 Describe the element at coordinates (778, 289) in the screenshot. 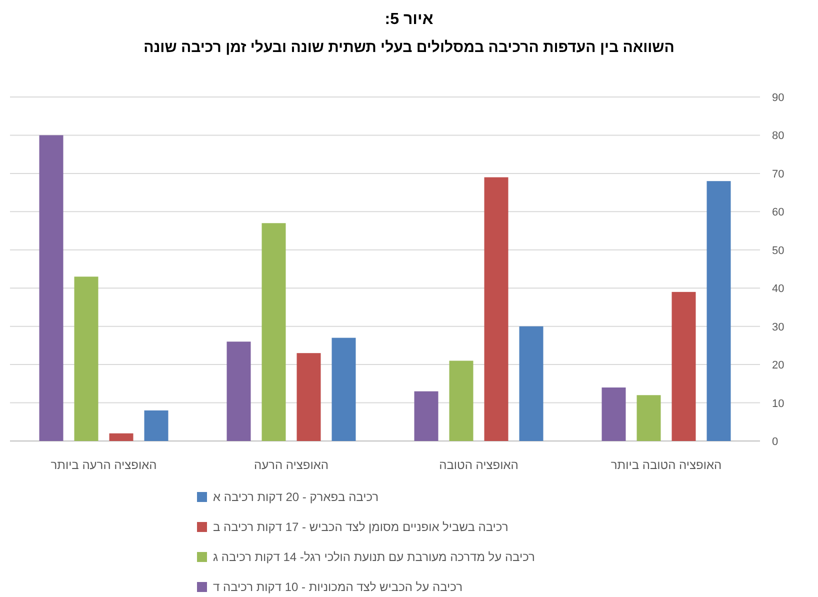

I see `y-tick-label: 40` at that location.